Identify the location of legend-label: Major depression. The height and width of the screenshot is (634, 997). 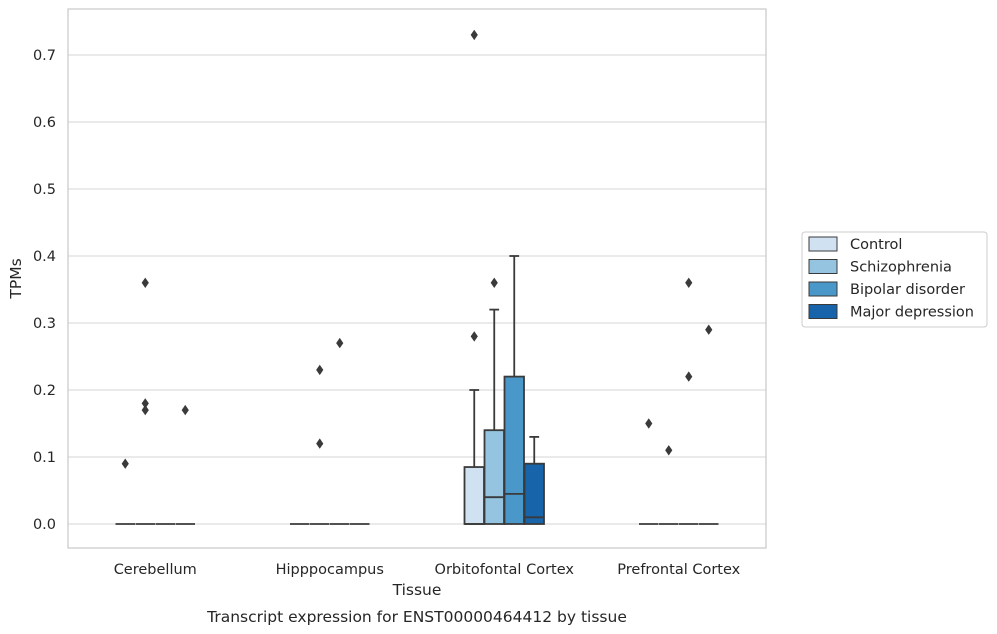
(912, 313).